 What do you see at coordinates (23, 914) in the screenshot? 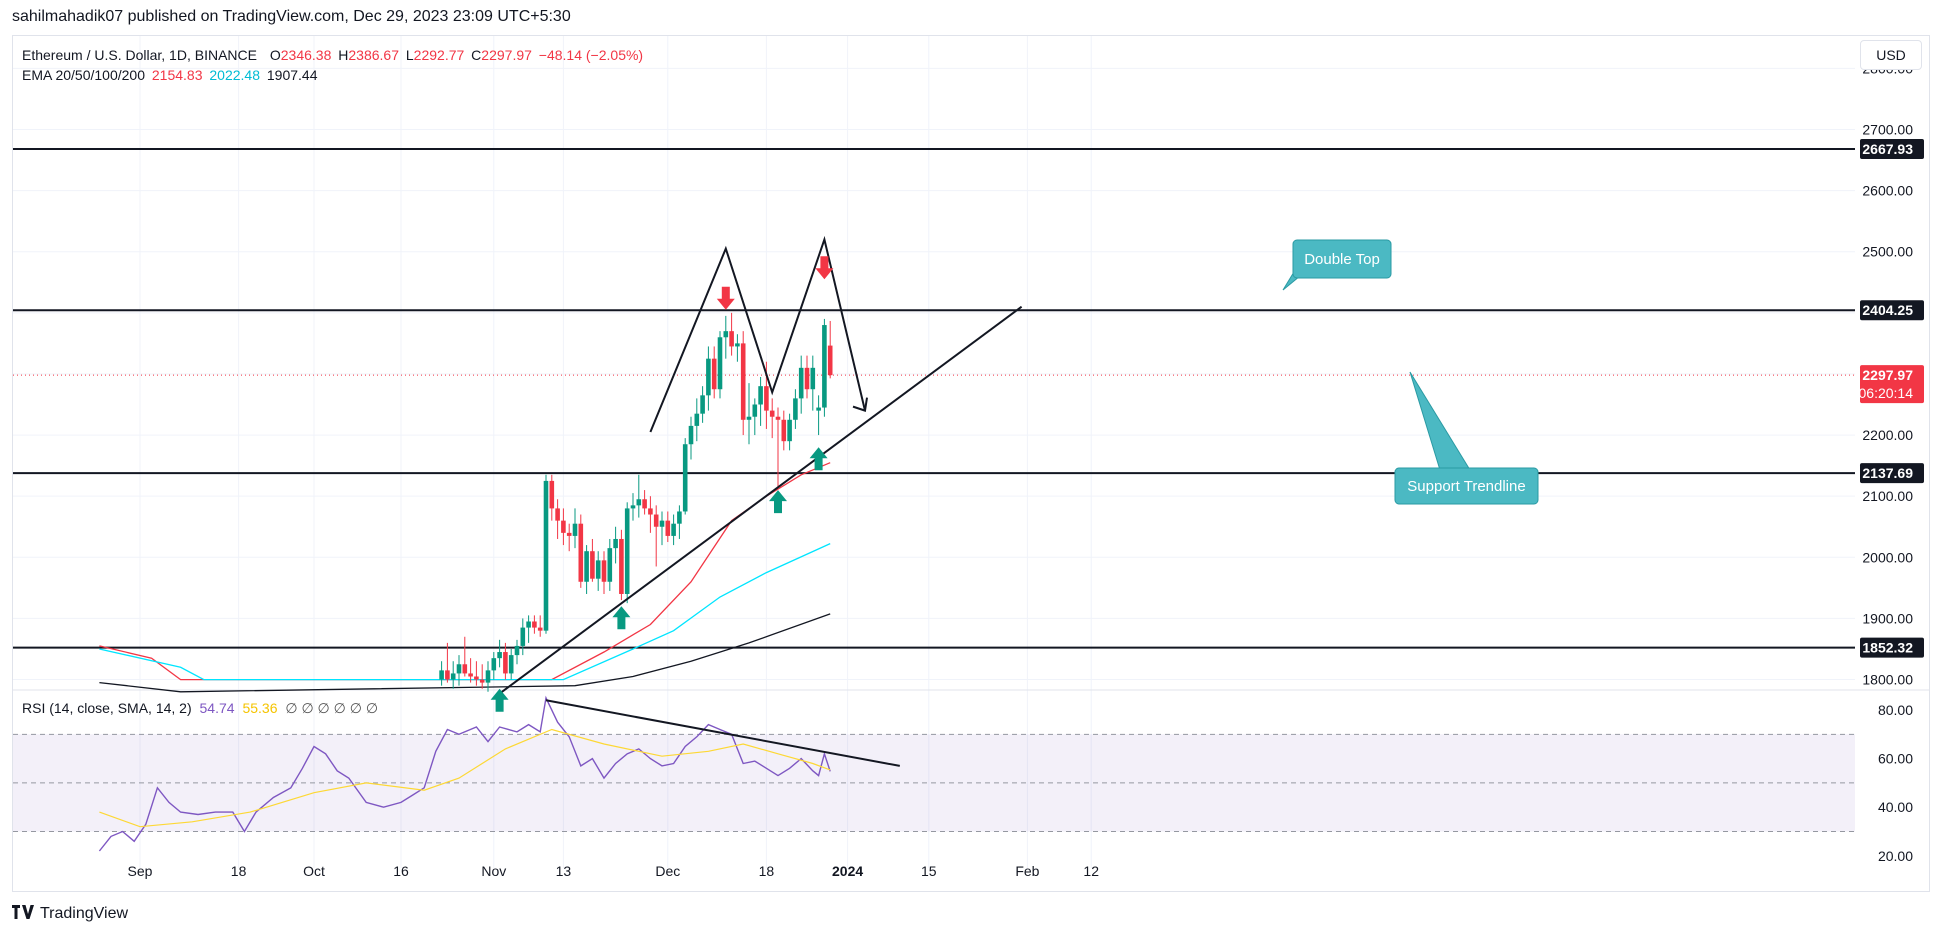
I see `tradingview-logo-icon` at bounding box center [23, 914].